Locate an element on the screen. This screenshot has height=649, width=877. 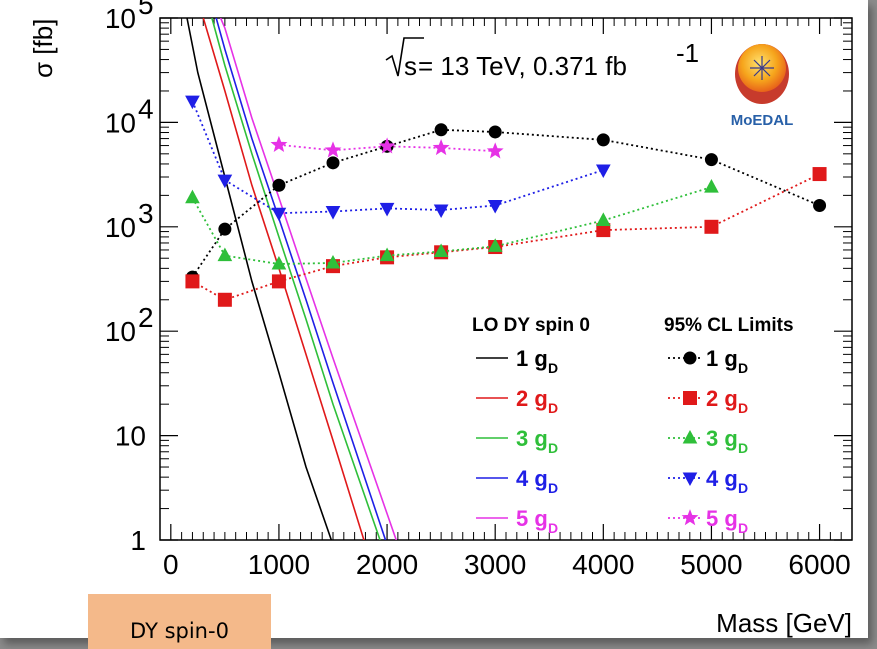
legend-limit-label: 5 g is located at coordinates (722, 518).